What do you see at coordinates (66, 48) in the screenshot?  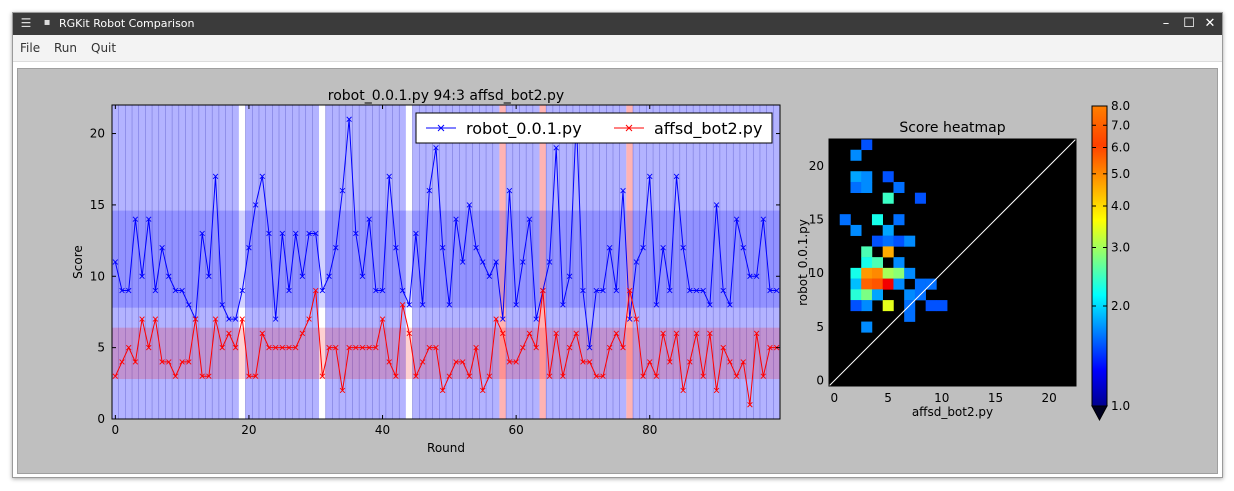 I see `menu-run: Run` at bounding box center [66, 48].